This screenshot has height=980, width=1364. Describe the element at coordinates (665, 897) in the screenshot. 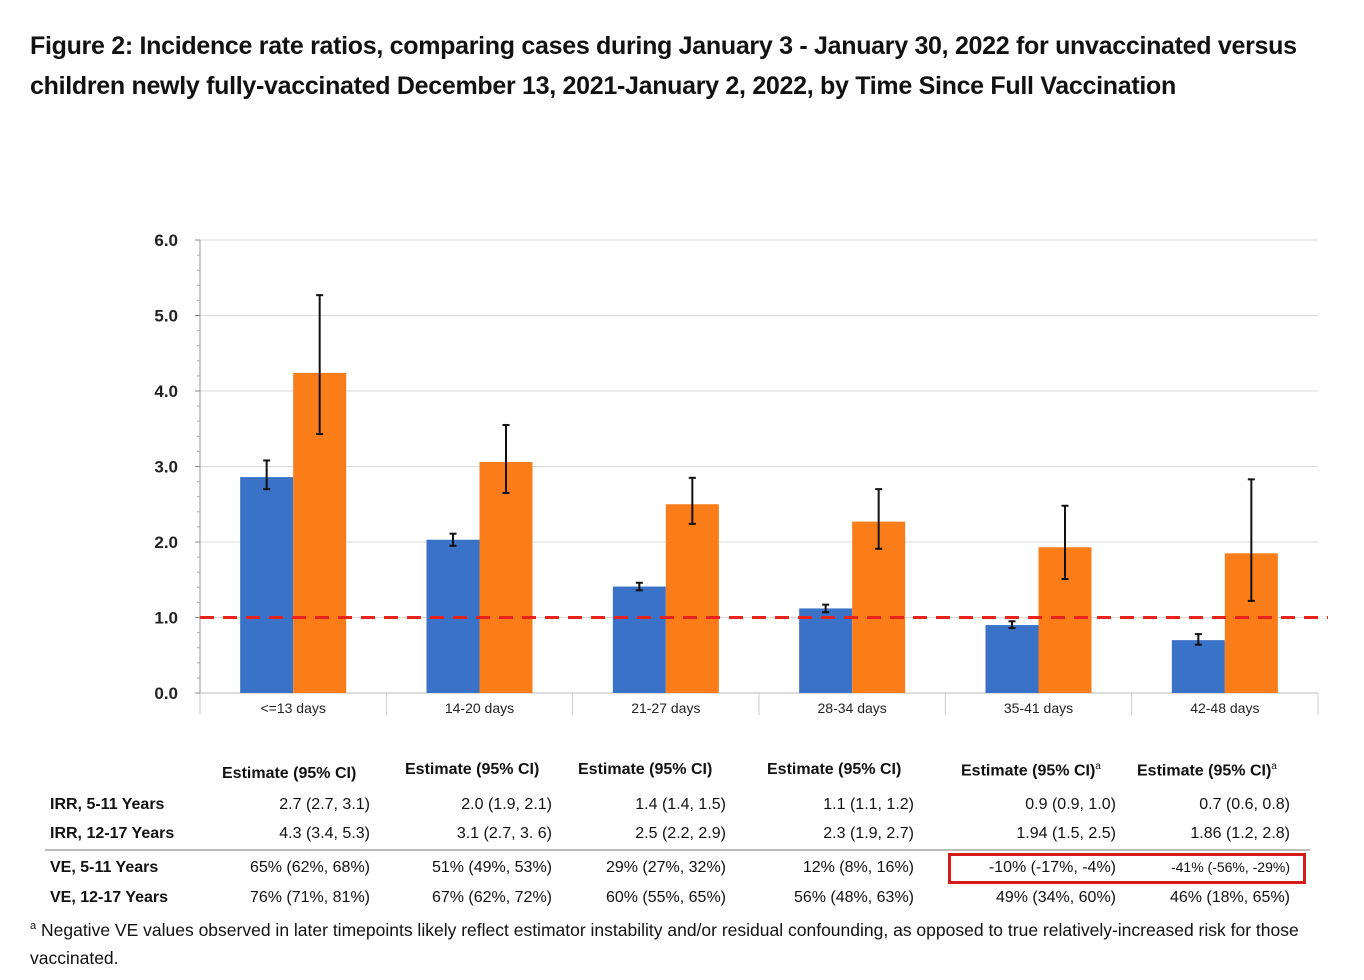

I see `table-cell: 60% (55%, 65%)` at that location.